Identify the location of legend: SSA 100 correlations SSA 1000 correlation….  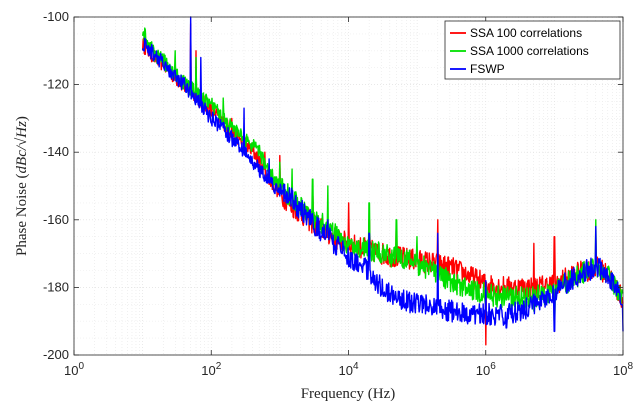
(532, 50).